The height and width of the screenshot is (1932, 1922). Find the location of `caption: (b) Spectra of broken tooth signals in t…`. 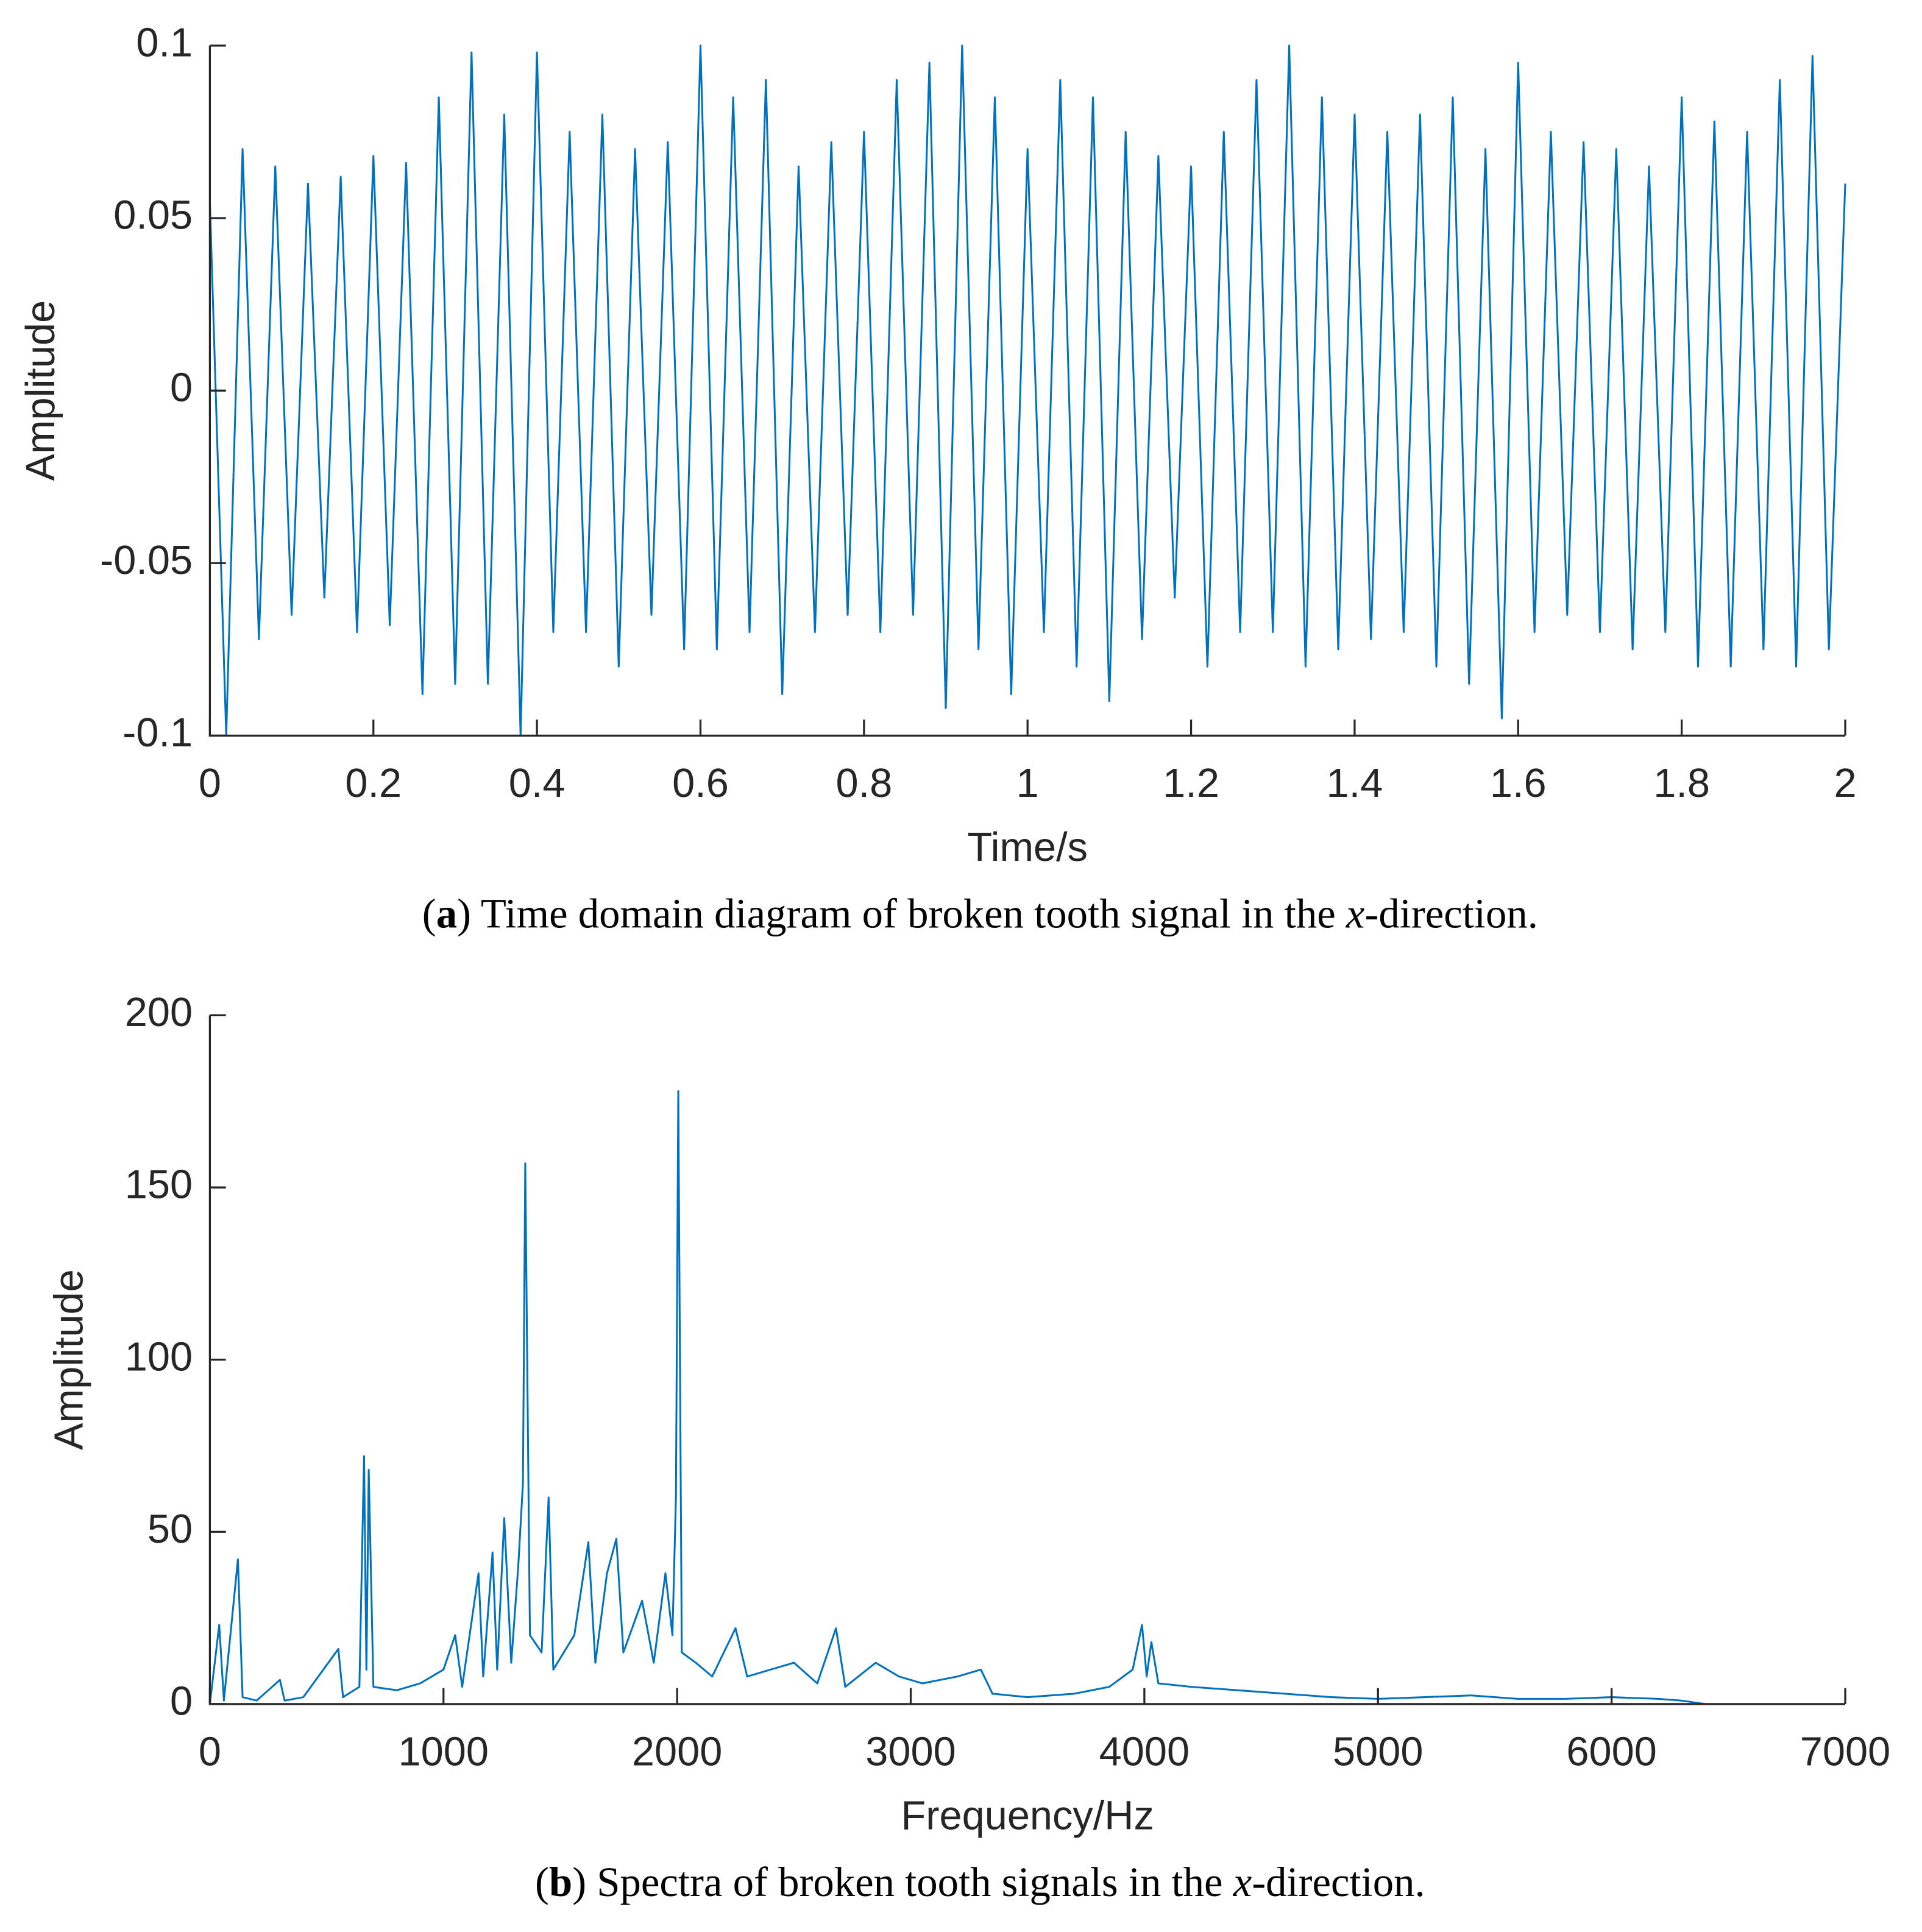

caption: (b) Spectra of broken tooth signals in t… is located at coordinates (980, 1882).